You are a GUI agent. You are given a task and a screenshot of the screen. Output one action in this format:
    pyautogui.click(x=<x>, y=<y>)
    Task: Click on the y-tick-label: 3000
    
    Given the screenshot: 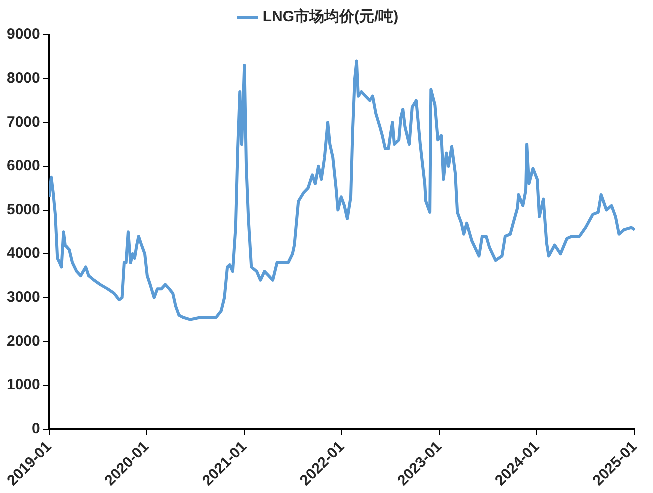 What is the action you would take?
    pyautogui.click(x=23, y=297)
    